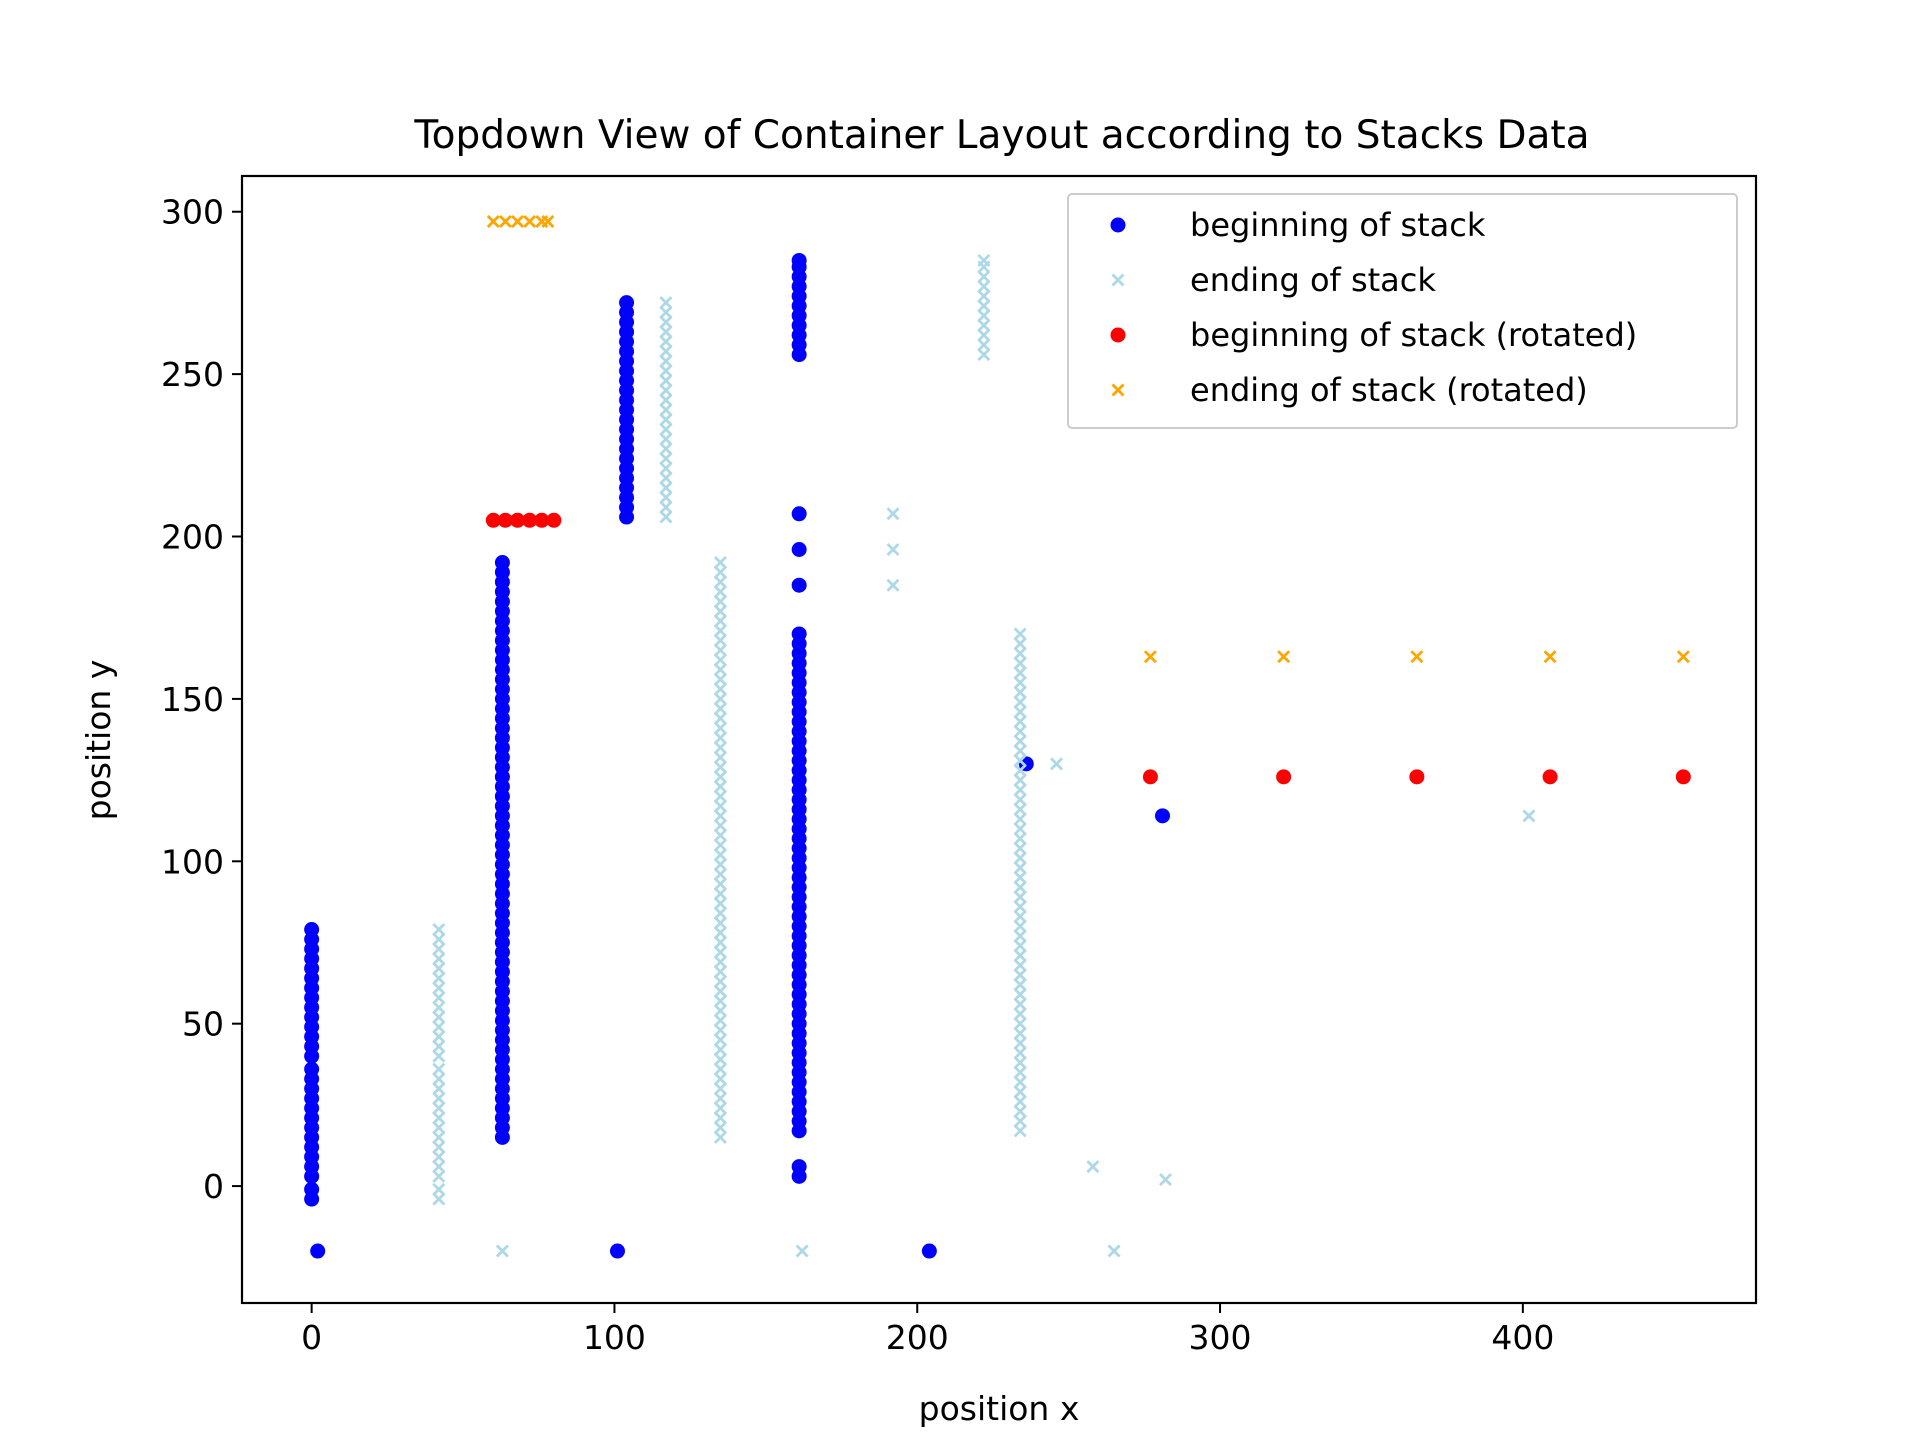 This screenshot has height=1440, width=1920. Describe the element at coordinates (192, 537) in the screenshot. I see `y-tick-label: 200` at that location.